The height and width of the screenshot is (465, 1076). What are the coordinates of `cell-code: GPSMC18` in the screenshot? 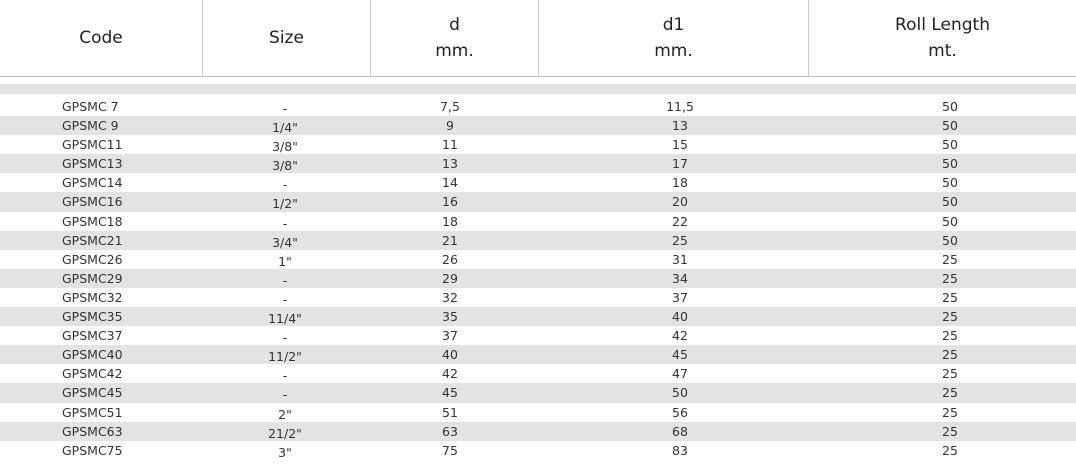 It's located at (92, 221).